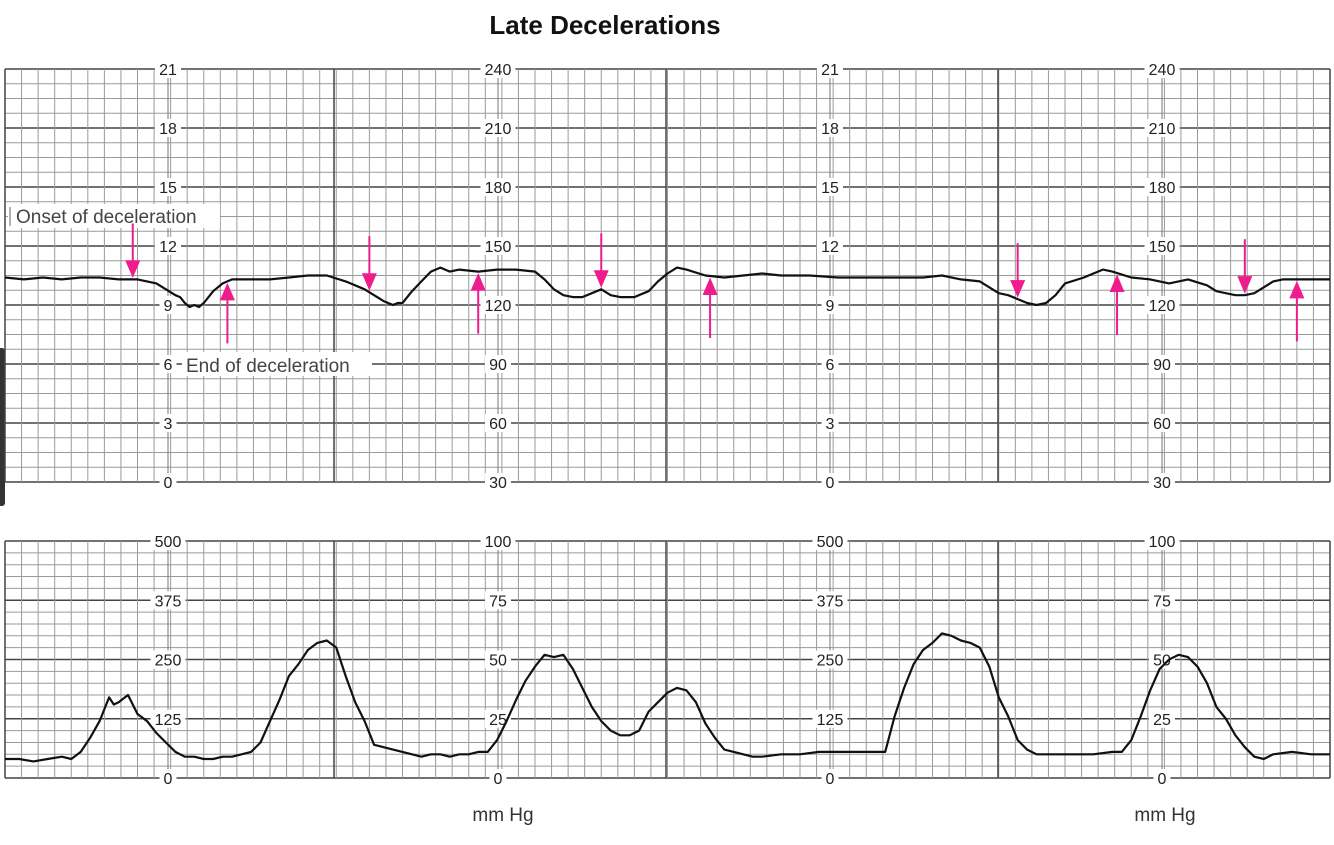 The width and height of the screenshot is (1334, 845). I want to click on end-of-deceleration-label: End of deceleration, so click(268, 366).